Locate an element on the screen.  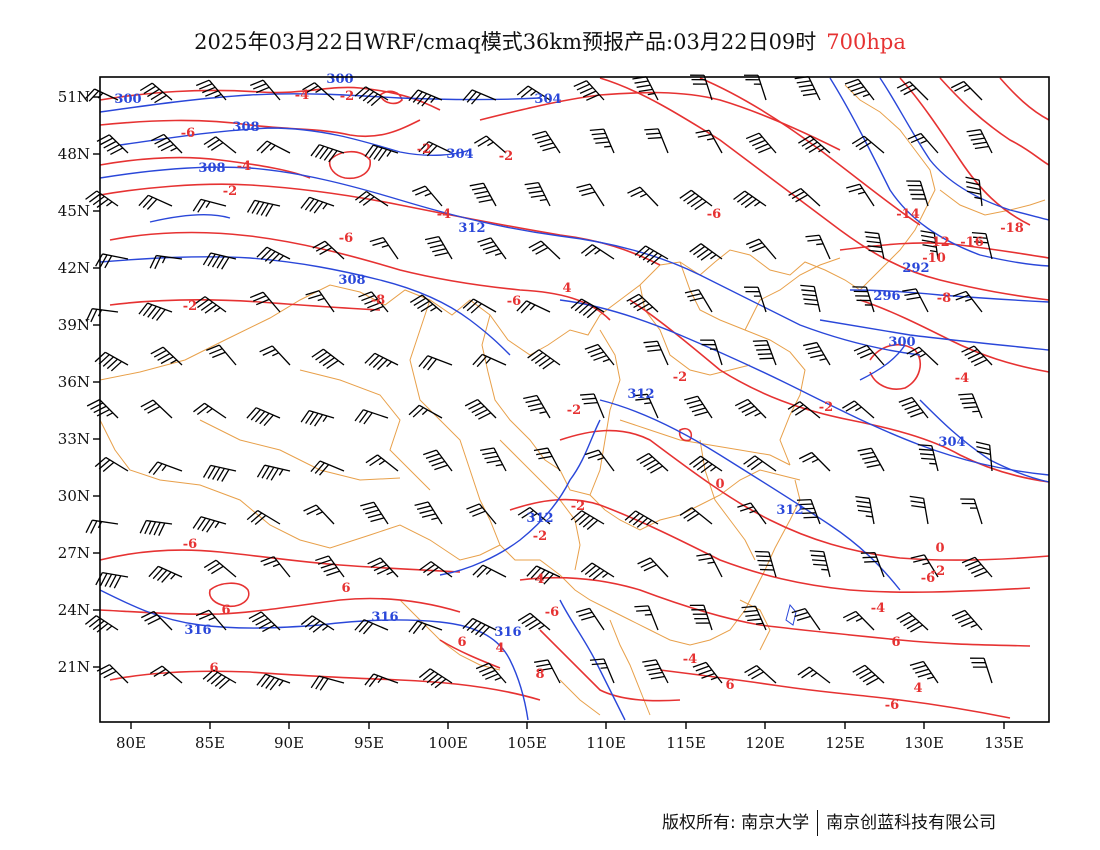
lat-tick-label: 48N is located at coordinates (74, 154).